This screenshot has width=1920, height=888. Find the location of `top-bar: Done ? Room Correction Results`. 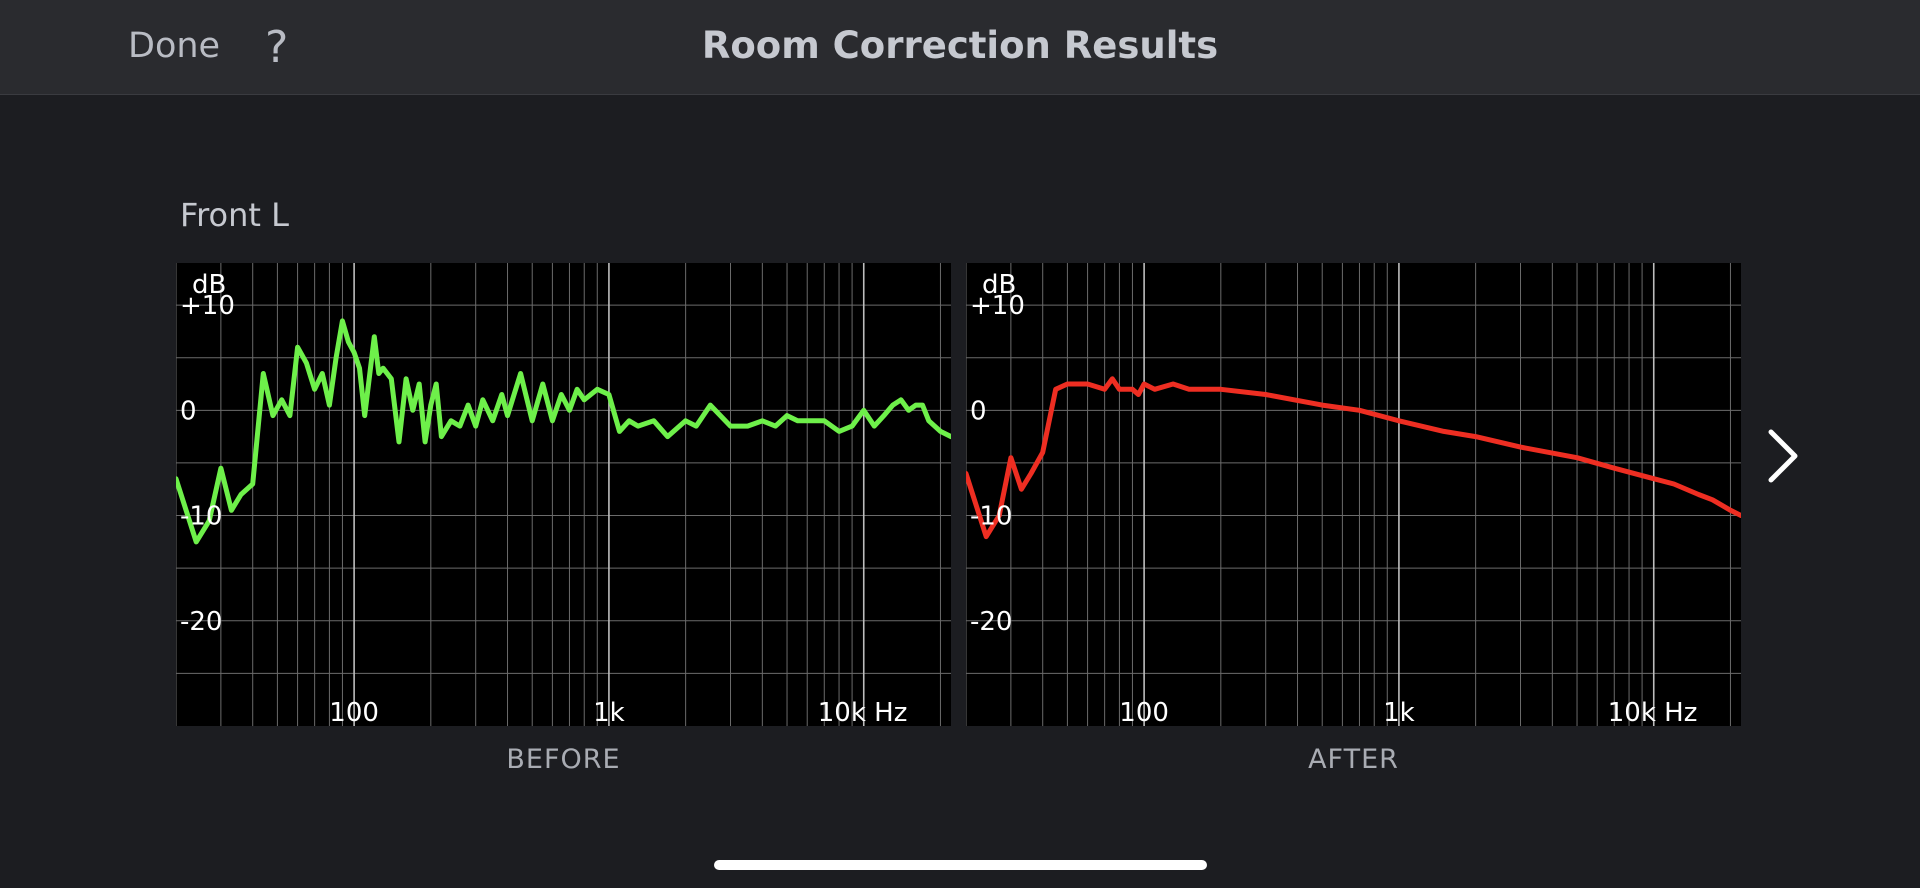

top-bar: Done ? Room Correction Results is located at coordinates (960, 47).